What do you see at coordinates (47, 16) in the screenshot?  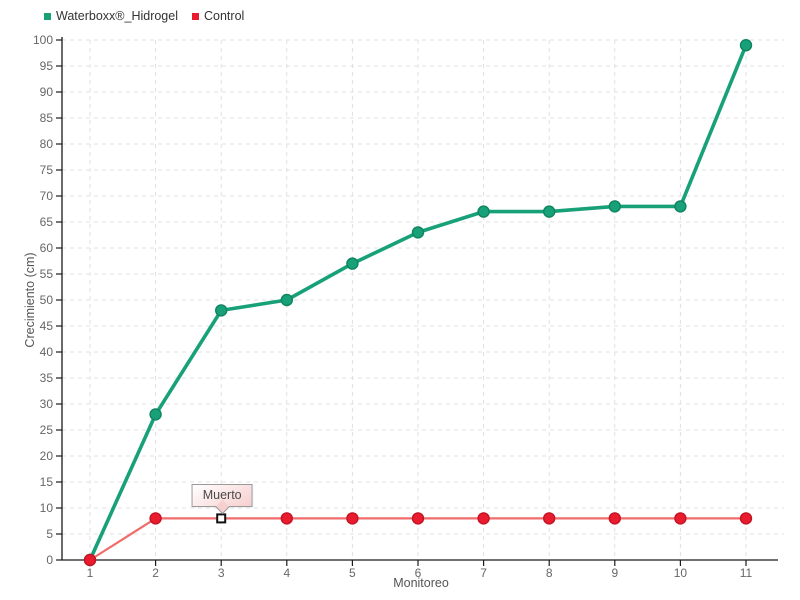 I see `legend-swatch-waterboxx-icon` at bounding box center [47, 16].